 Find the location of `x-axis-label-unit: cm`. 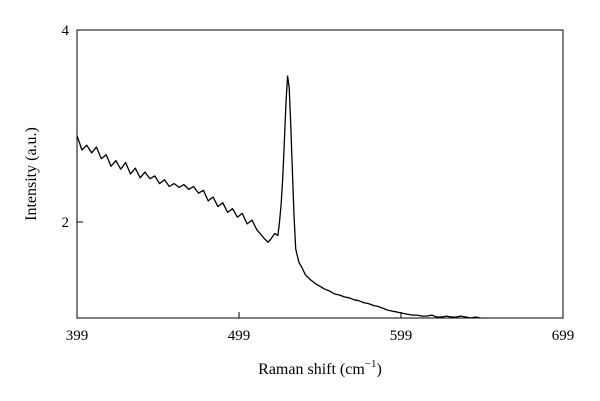

x-axis-label-unit: cm is located at coordinates (355, 369).